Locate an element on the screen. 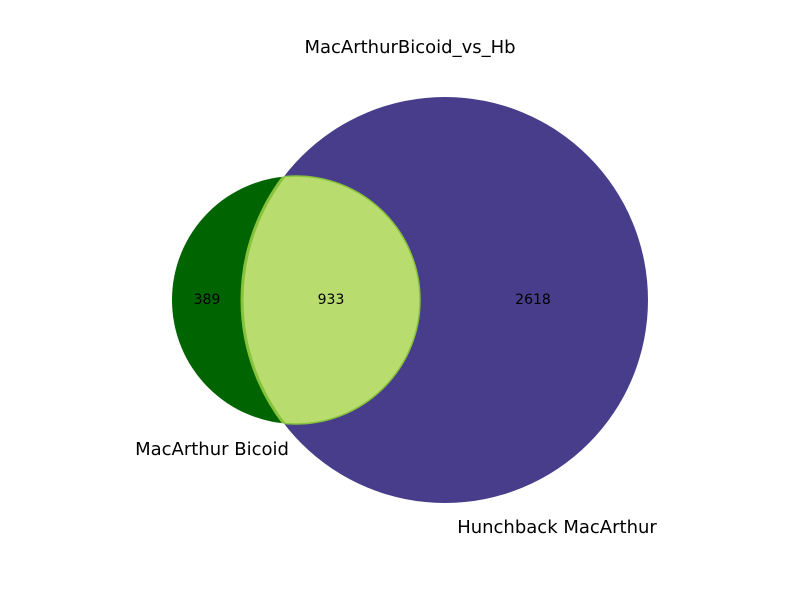  count-intersection: 933 is located at coordinates (331, 300).